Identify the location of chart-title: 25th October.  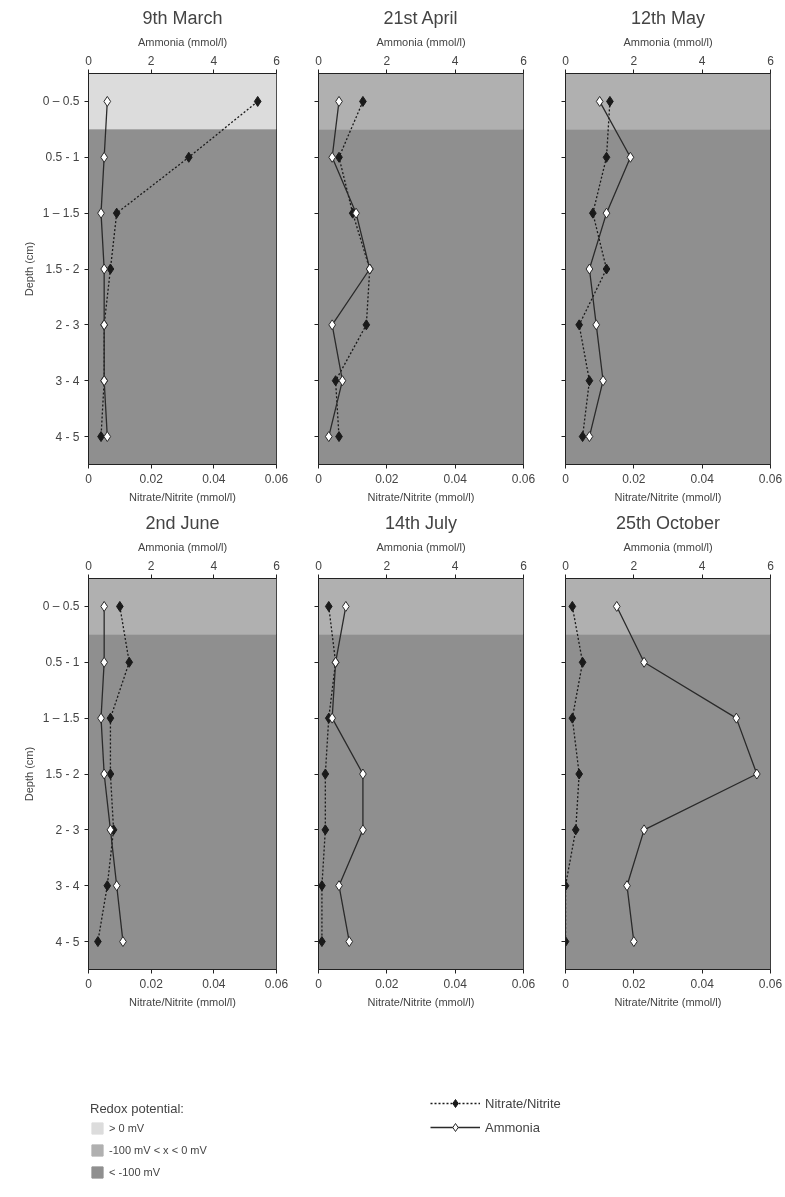
(668, 522).